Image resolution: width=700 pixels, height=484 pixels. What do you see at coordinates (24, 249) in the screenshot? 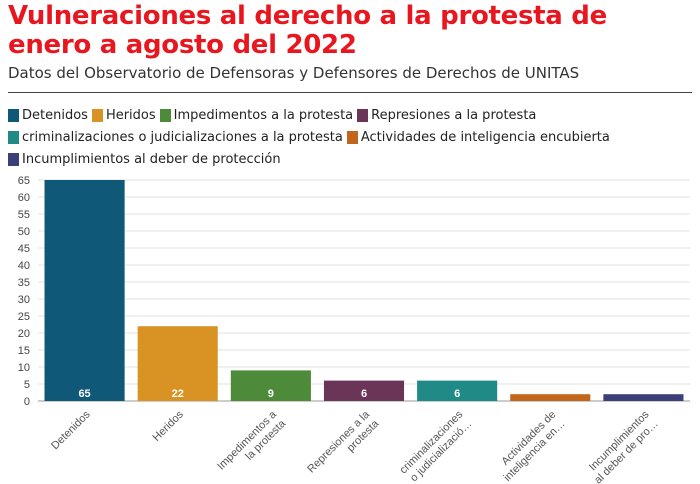
I see `y-tick-label: 45` at bounding box center [24, 249].